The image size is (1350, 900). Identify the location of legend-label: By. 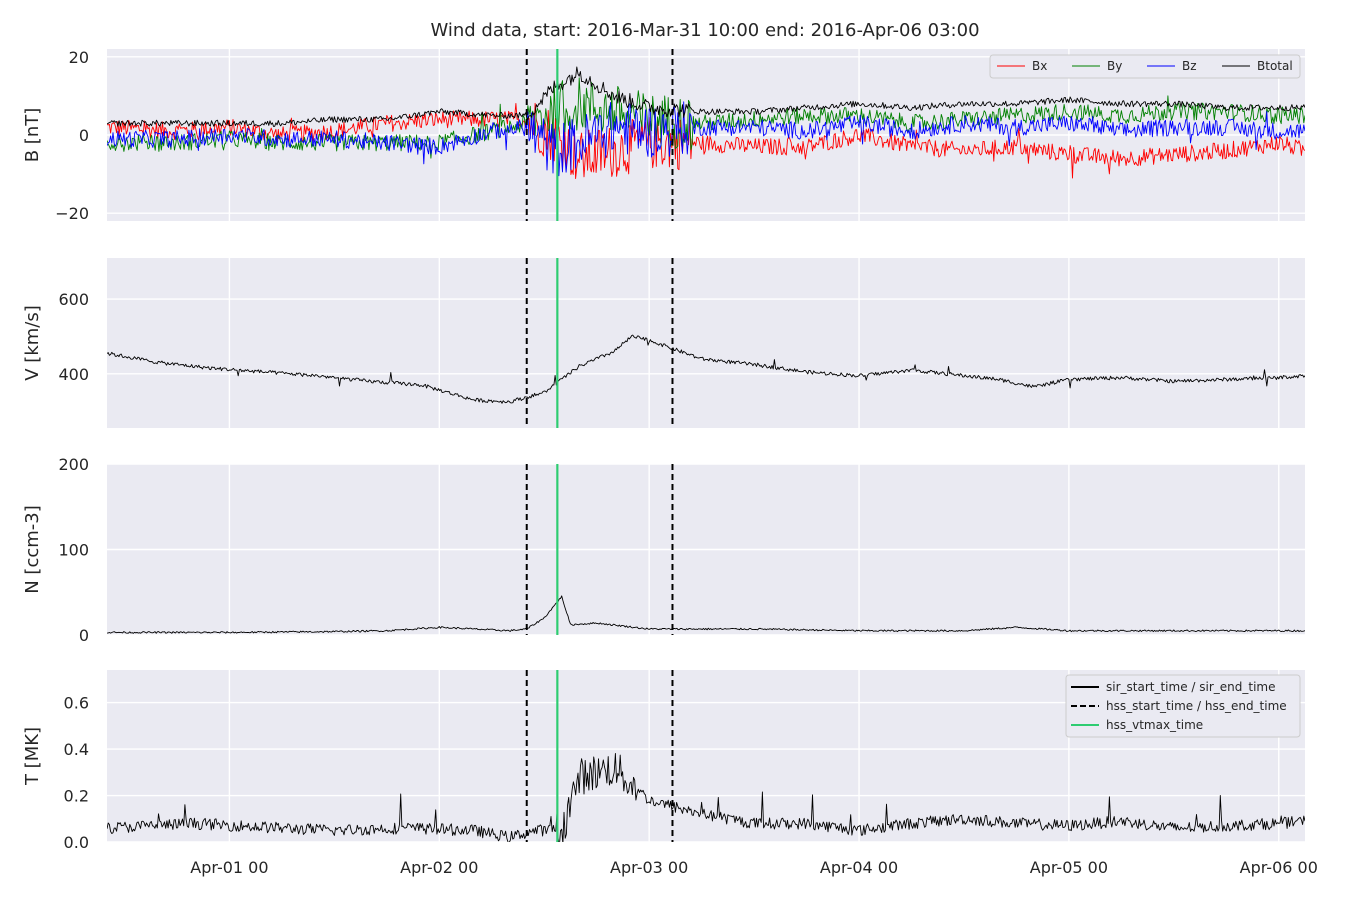
(1114, 66).